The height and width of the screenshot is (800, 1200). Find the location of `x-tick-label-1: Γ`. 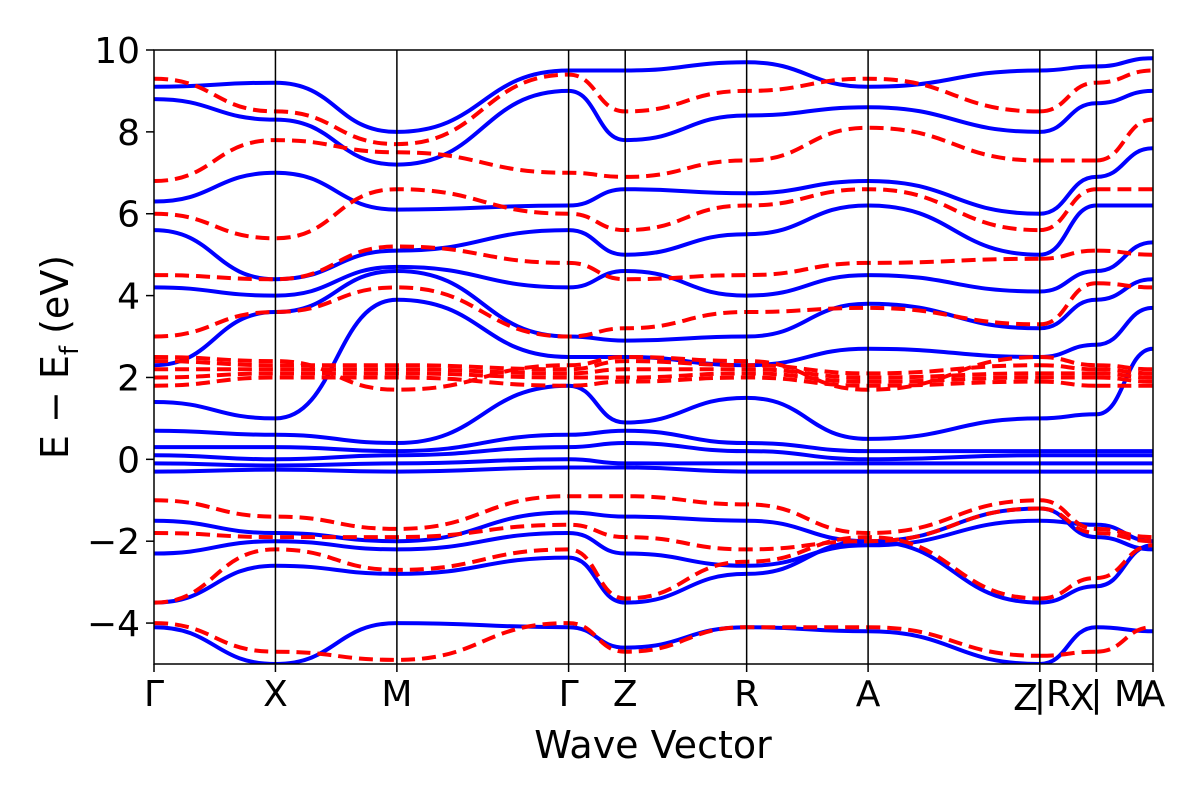

x-tick-label-1: Γ is located at coordinates (154, 694).